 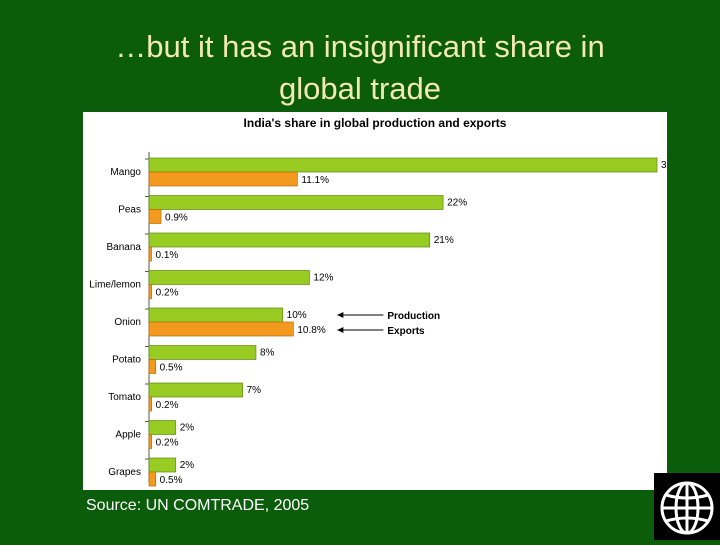 What do you see at coordinates (323, 278) in the screenshot?
I see `production-value-label: 12%` at bounding box center [323, 278].